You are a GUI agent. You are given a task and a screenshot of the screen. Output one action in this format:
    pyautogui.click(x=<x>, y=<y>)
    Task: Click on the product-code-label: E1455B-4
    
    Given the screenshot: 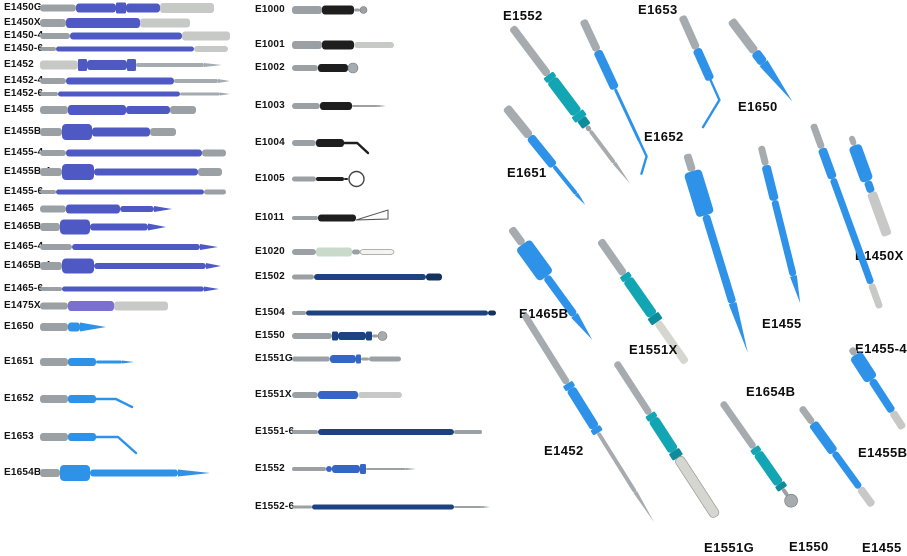 What is the action you would take?
    pyautogui.click(x=27, y=171)
    